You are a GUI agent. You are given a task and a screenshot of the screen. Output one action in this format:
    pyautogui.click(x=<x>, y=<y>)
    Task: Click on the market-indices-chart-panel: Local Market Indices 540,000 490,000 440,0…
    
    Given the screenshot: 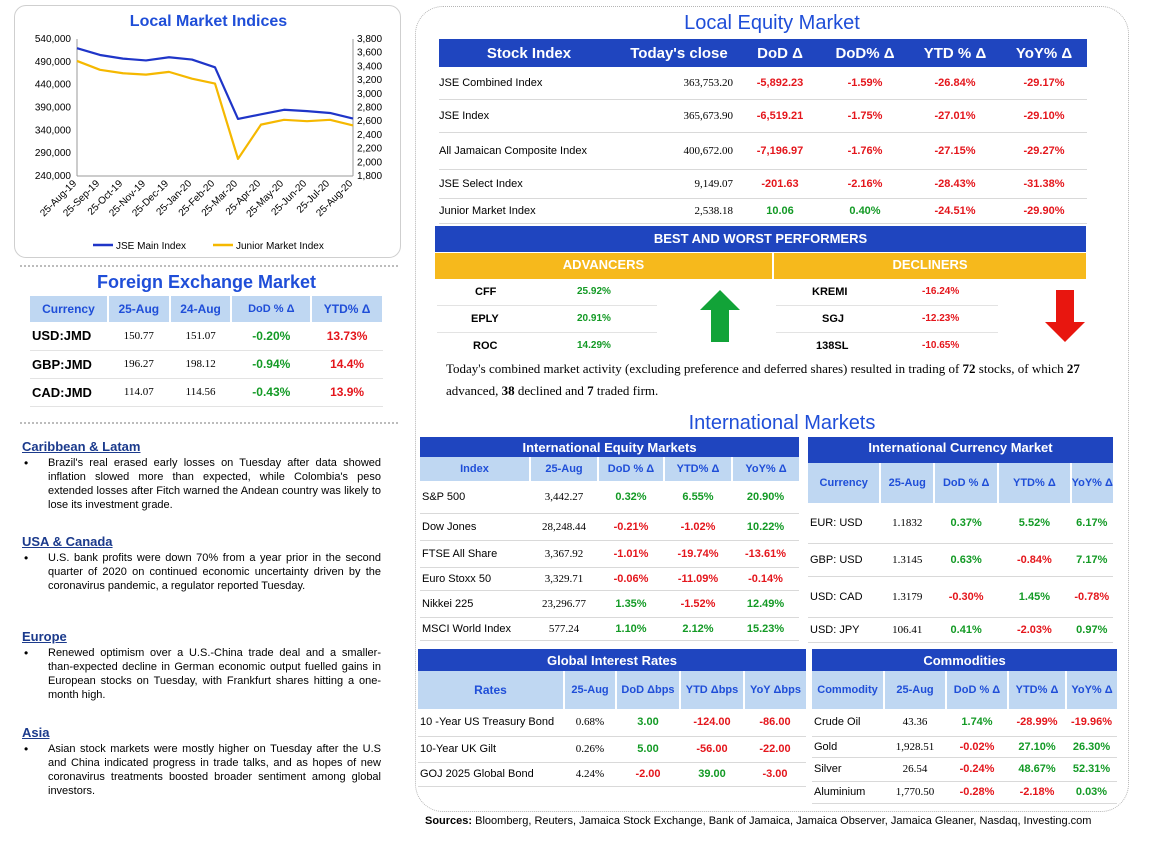 What is the action you would take?
    pyautogui.click(x=207, y=131)
    